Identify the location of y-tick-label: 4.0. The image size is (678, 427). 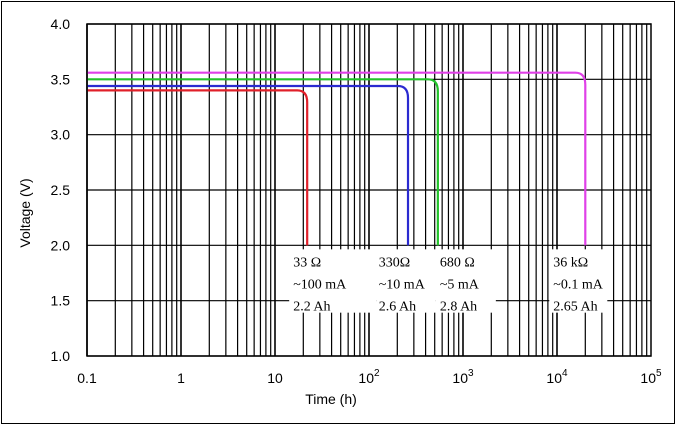
(61, 24).